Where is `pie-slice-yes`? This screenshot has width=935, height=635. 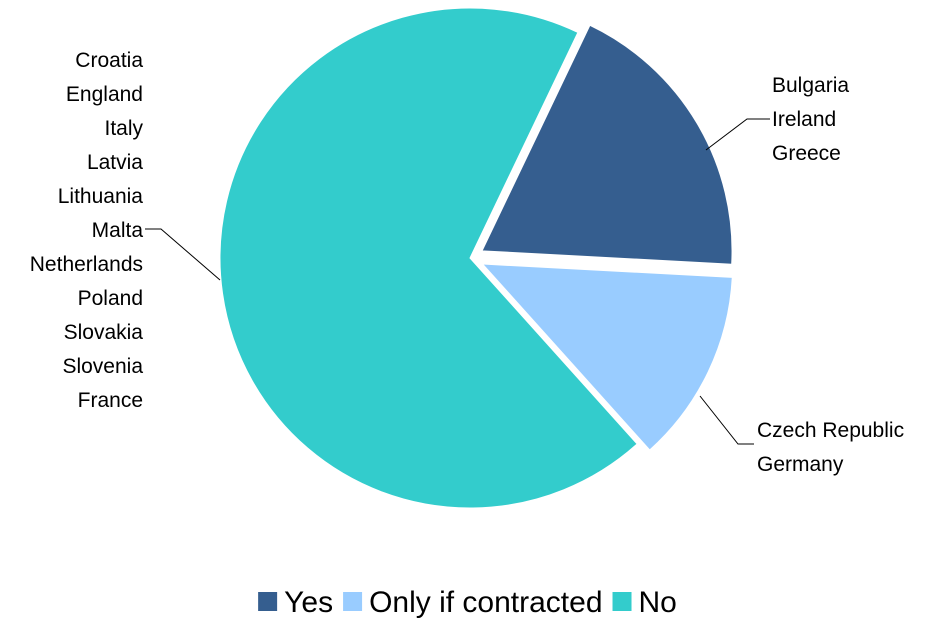
pie-slice-yes is located at coordinates (607, 144).